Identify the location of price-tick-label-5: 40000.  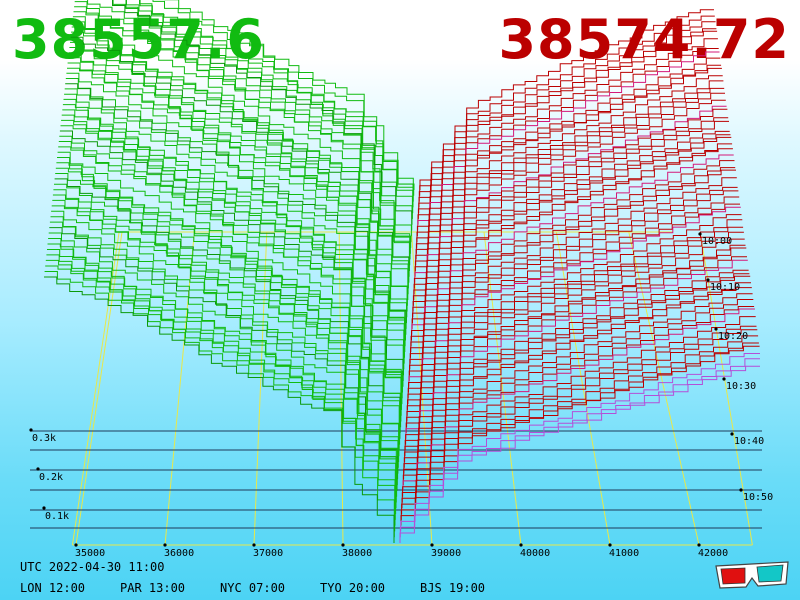
(535, 553).